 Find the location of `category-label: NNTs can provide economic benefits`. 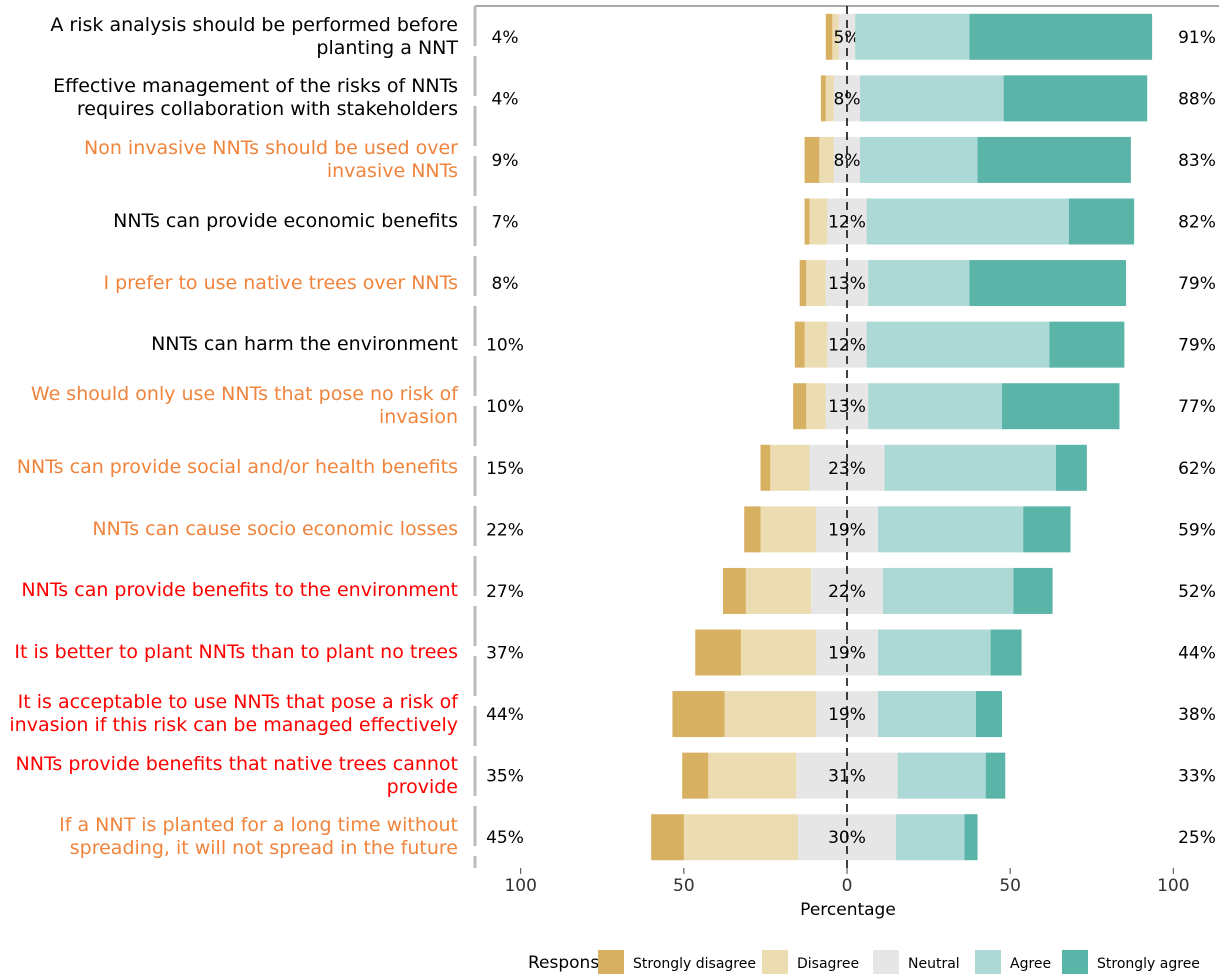

category-label: NNTs can provide economic benefits is located at coordinates (285, 221).